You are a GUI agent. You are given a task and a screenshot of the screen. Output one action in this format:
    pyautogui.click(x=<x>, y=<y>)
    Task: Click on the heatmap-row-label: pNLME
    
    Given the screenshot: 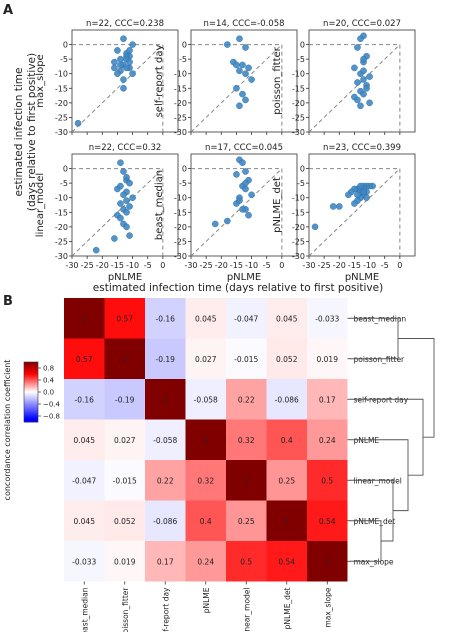 What is the action you would take?
    pyautogui.click(x=367, y=440)
    